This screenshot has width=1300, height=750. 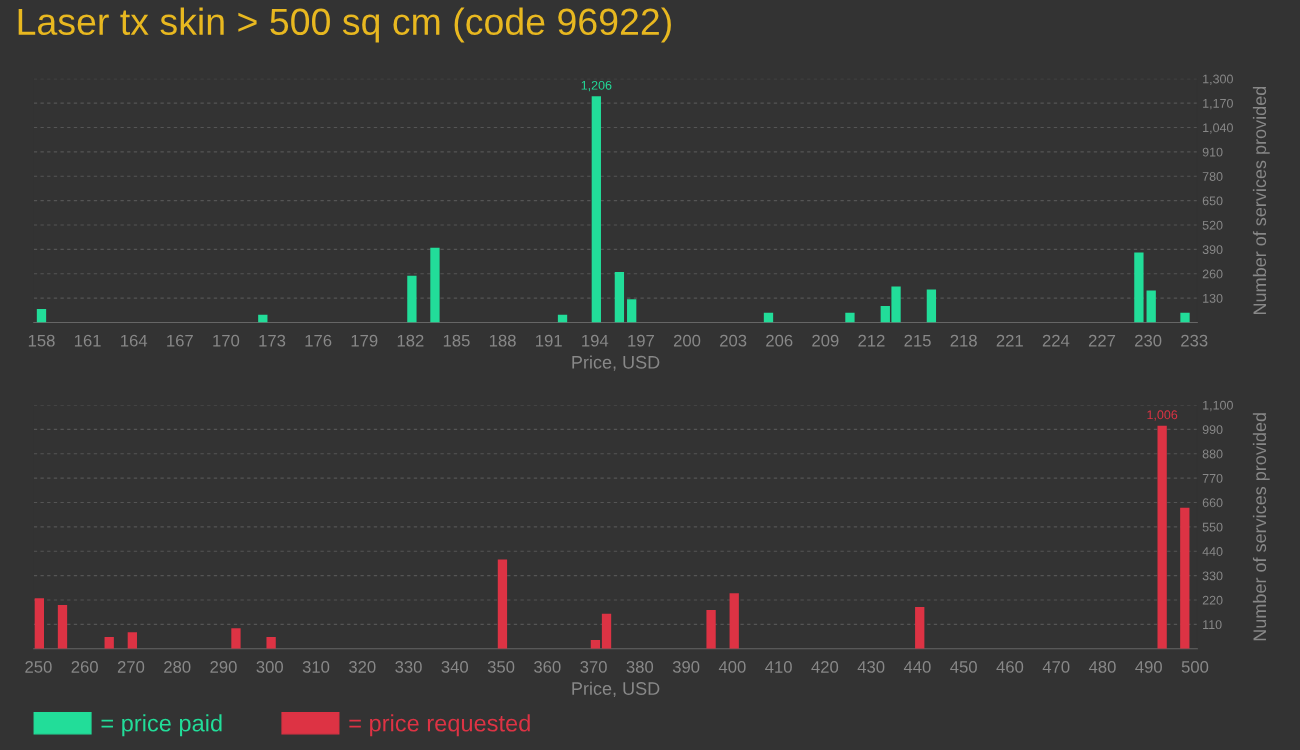 I want to click on x-tick-label: 500, so click(x=1195, y=667).